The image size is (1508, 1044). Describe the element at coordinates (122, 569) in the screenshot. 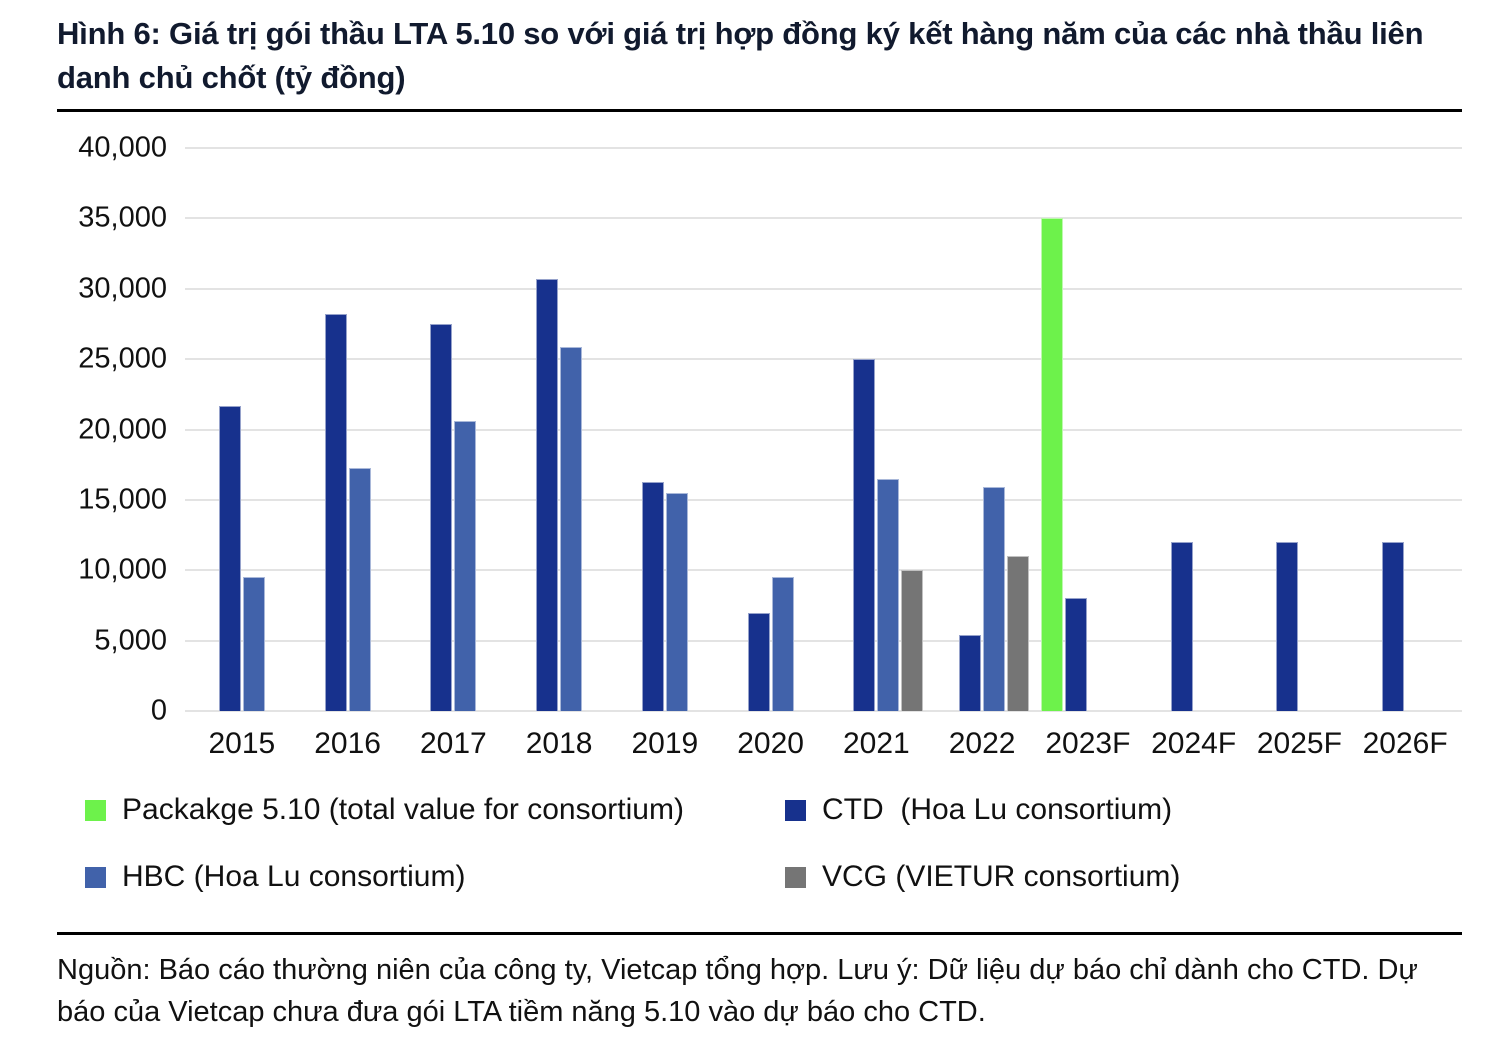

I see `y-tick-label: 10,000` at that location.